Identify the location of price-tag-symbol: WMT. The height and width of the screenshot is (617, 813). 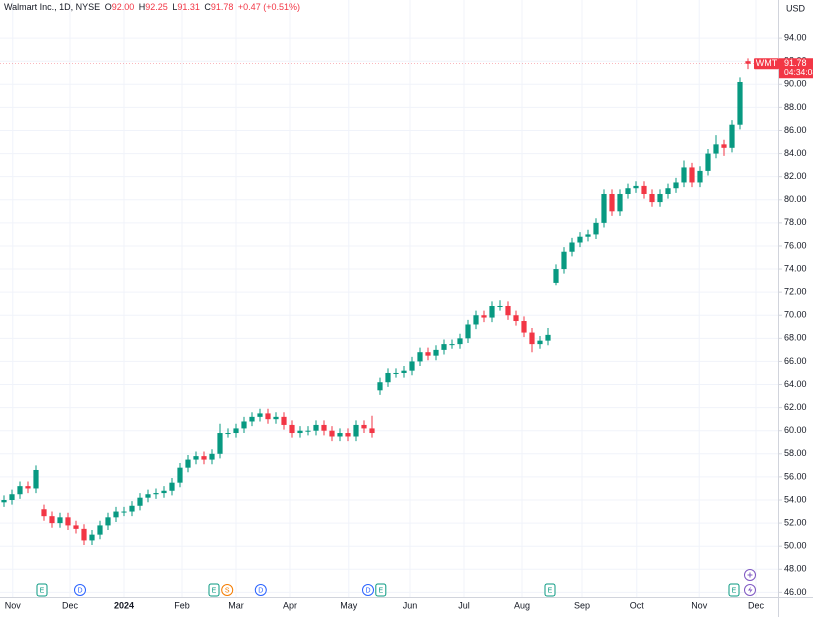
(767, 63).